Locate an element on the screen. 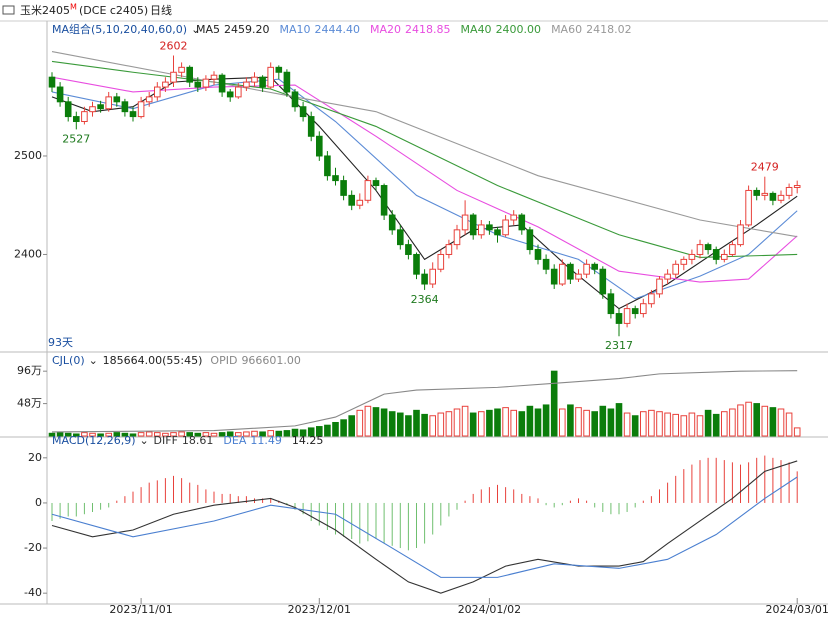  legend-name: MA60 is located at coordinates (566, 29).